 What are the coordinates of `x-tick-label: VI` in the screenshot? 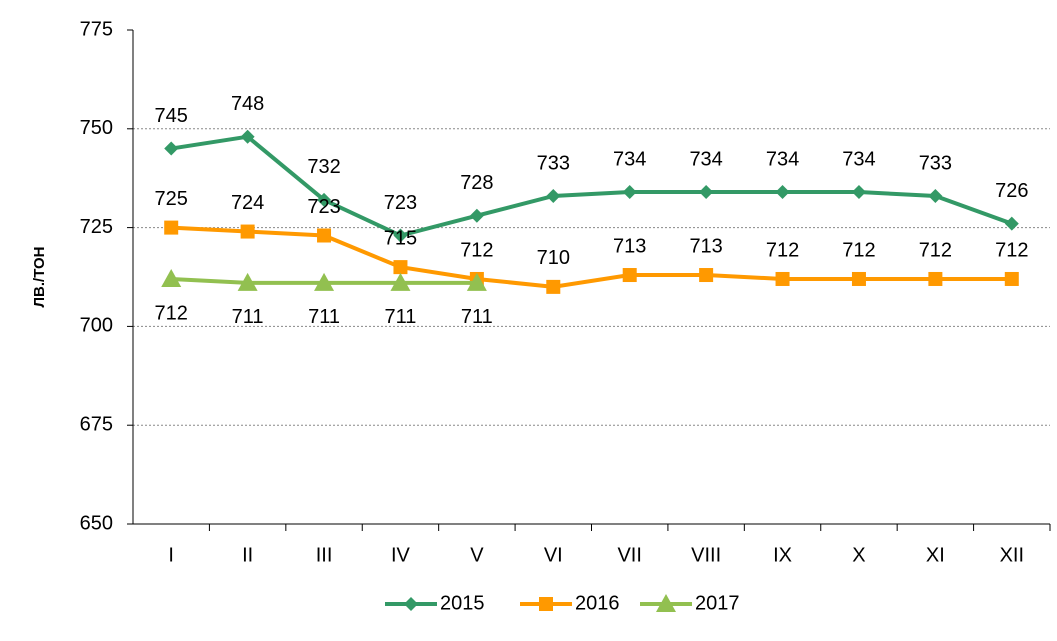 It's located at (553, 555).